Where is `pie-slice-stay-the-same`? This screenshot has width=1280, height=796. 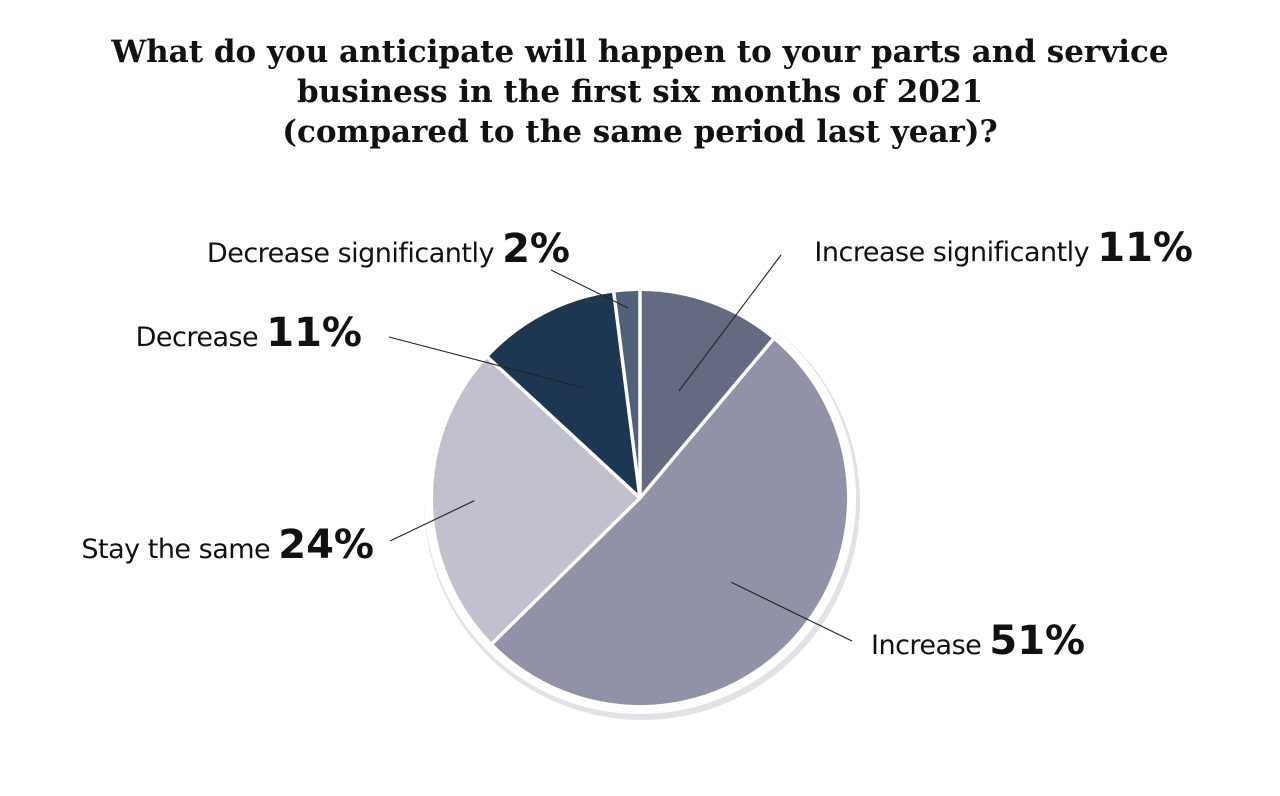
pie-slice-stay-the-same is located at coordinates (536, 500).